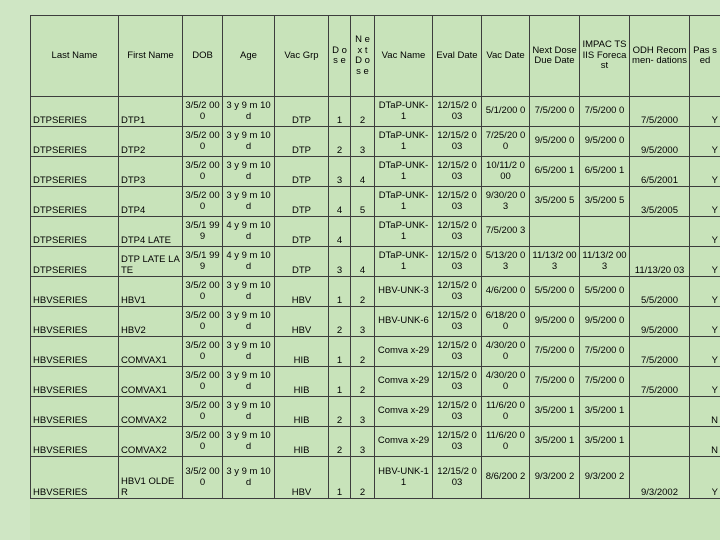  What do you see at coordinates (403, 171) in the screenshot?
I see `cell-vac-name: DTaP-UNK-1` at bounding box center [403, 171].